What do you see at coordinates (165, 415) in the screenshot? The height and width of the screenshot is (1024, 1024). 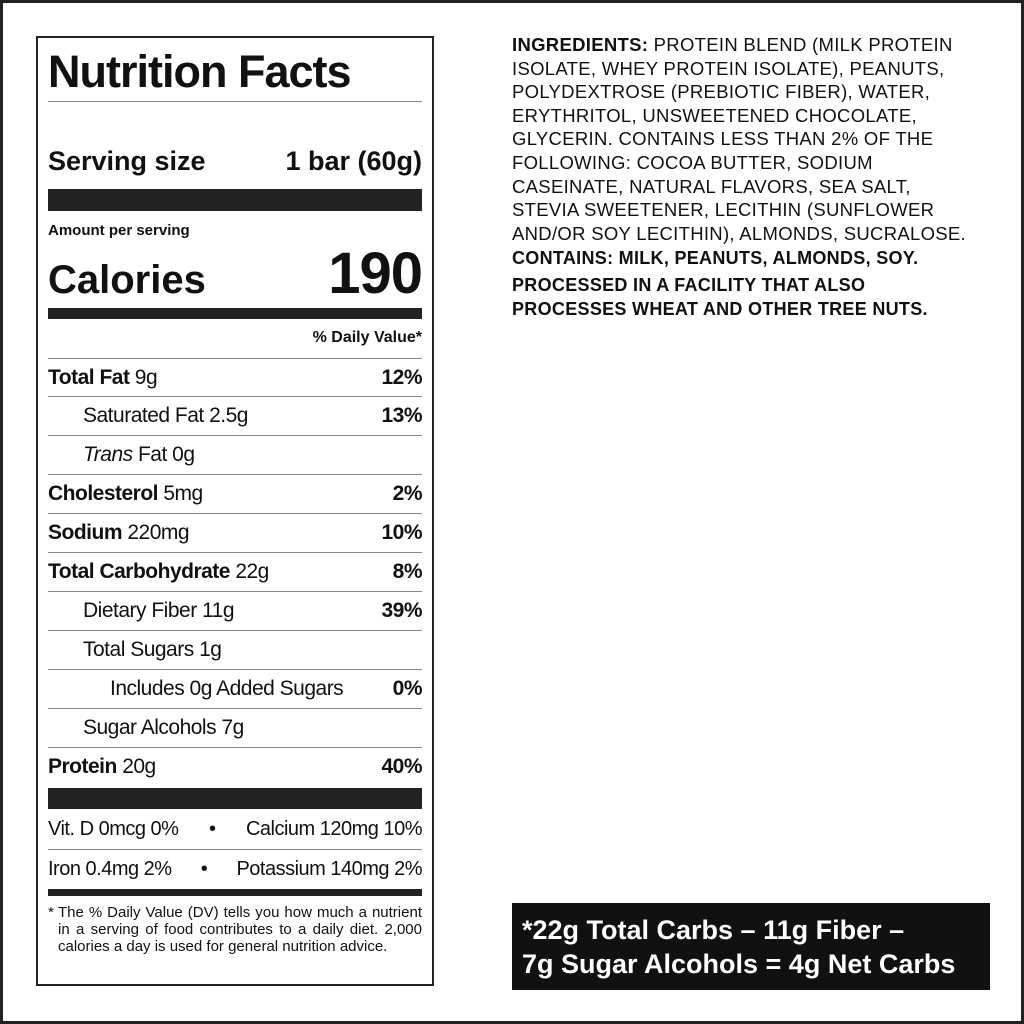 I see `nutrient-name: Saturated Fat 2.5g` at bounding box center [165, 415].